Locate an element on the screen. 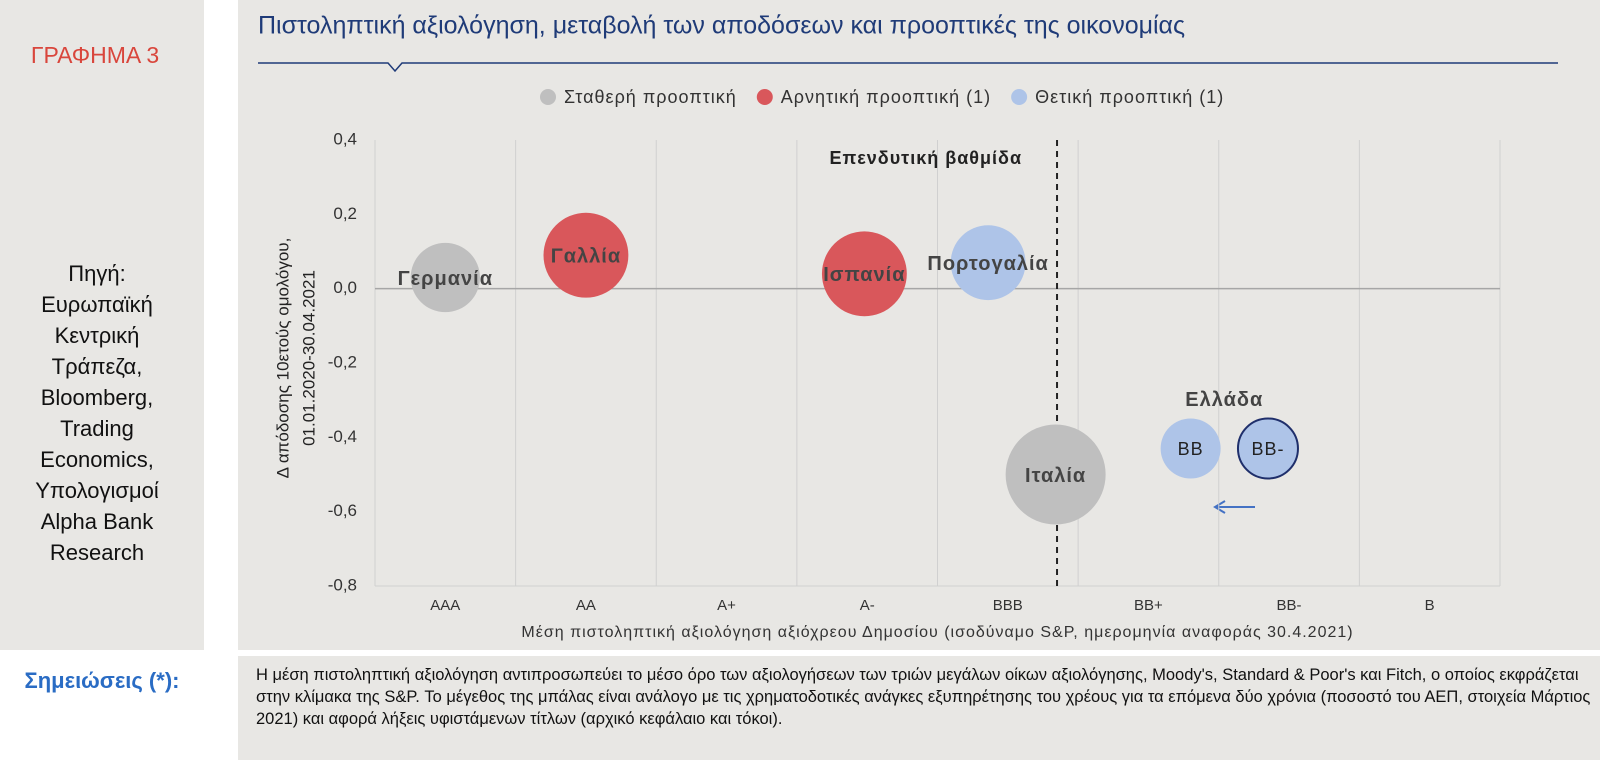  x-tick-label: B is located at coordinates (1430, 605).